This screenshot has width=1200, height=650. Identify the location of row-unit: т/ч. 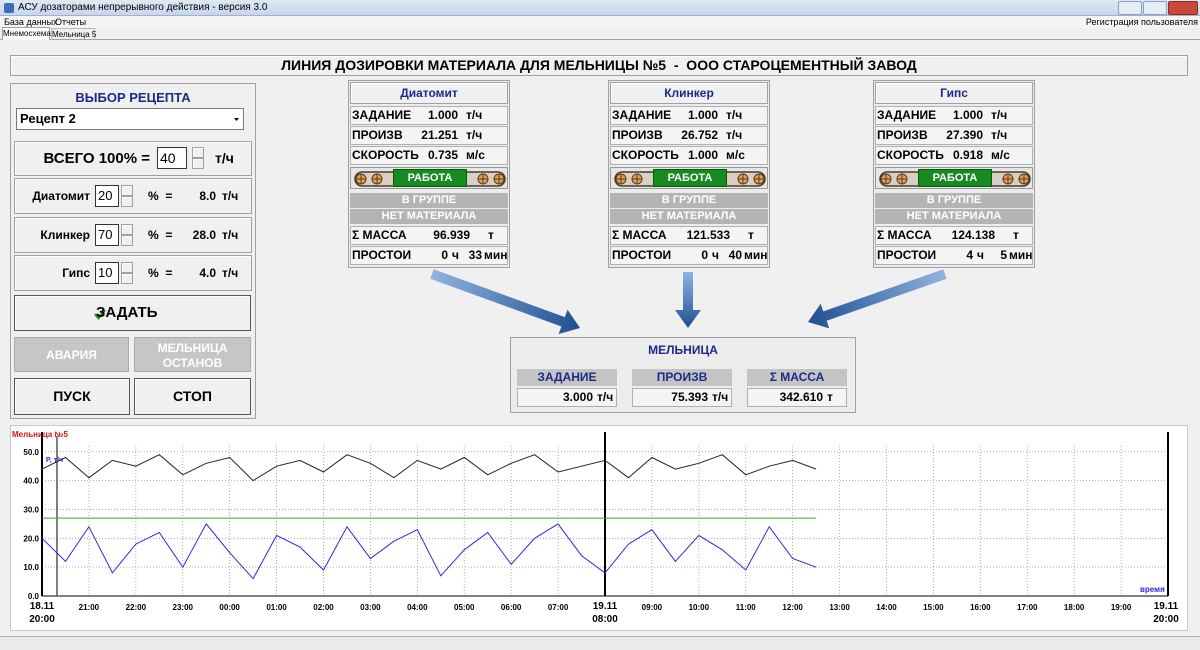
(474, 115).